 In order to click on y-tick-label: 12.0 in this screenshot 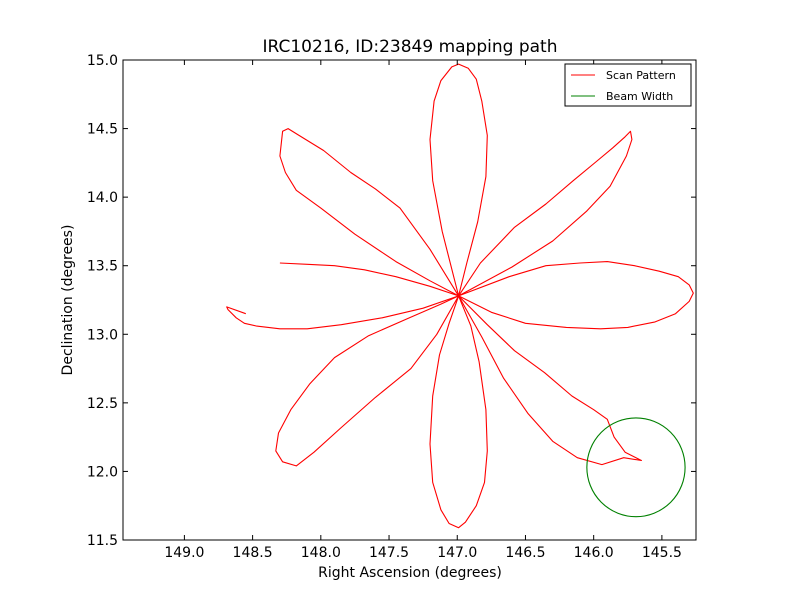, I will do `click(102, 472)`.